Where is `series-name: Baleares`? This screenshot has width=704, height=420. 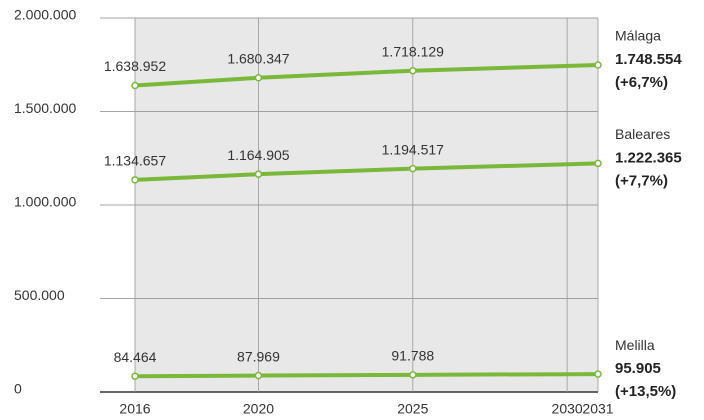 series-name: Baleares is located at coordinates (642, 134).